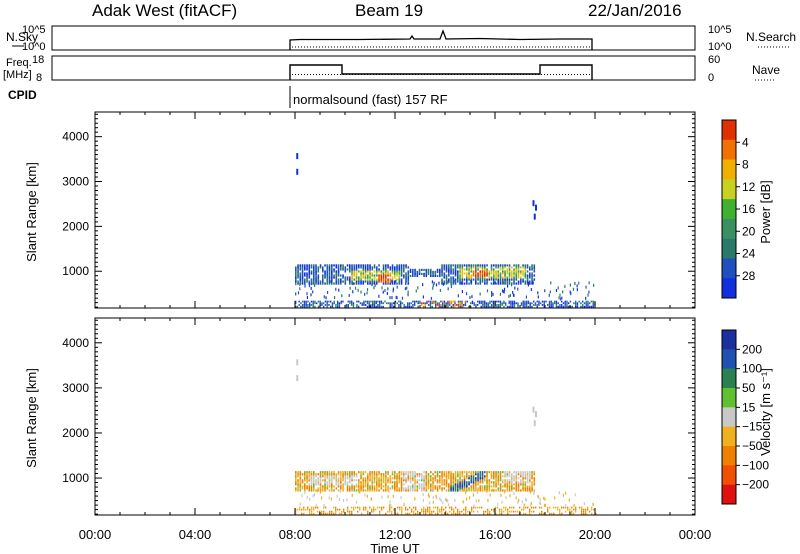 This screenshot has height=554, width=800. Describe the element at coordinates (749, 276) in the screenshot. I see `colorbar-tick-label: 28` at that location.